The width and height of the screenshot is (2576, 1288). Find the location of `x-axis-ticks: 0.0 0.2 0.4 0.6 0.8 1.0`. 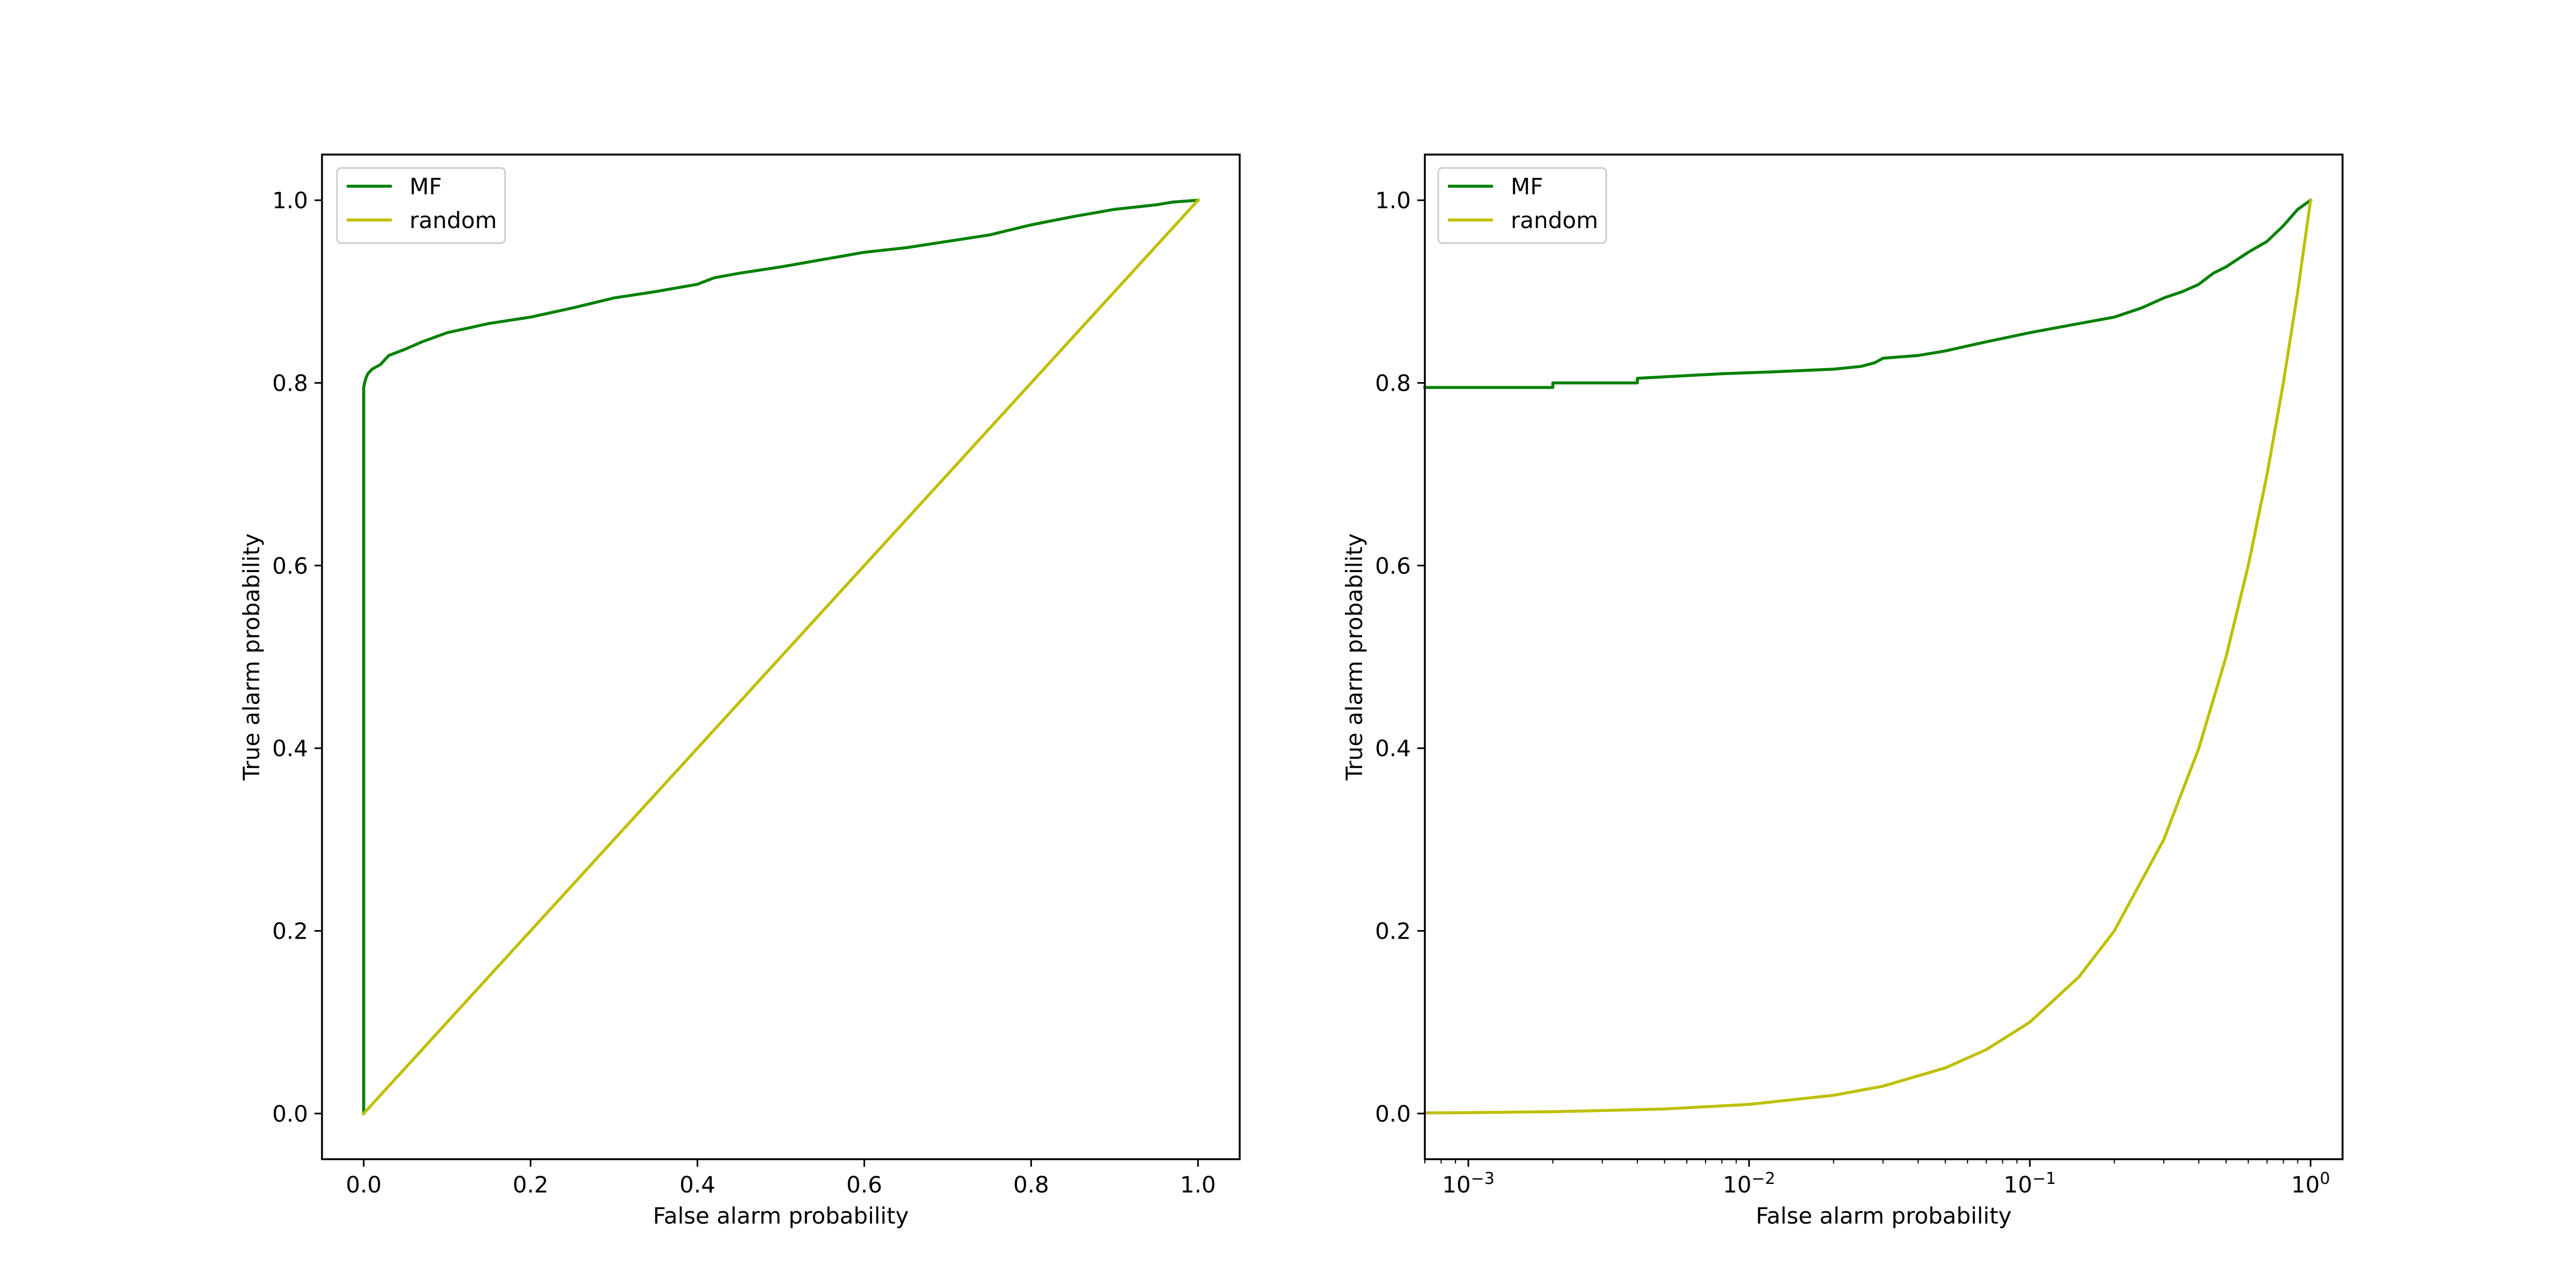

x-axis-ticks: 0.0 0.2 0.4 0.6 0.8 1.0 is located at coordinates (781, 1178).